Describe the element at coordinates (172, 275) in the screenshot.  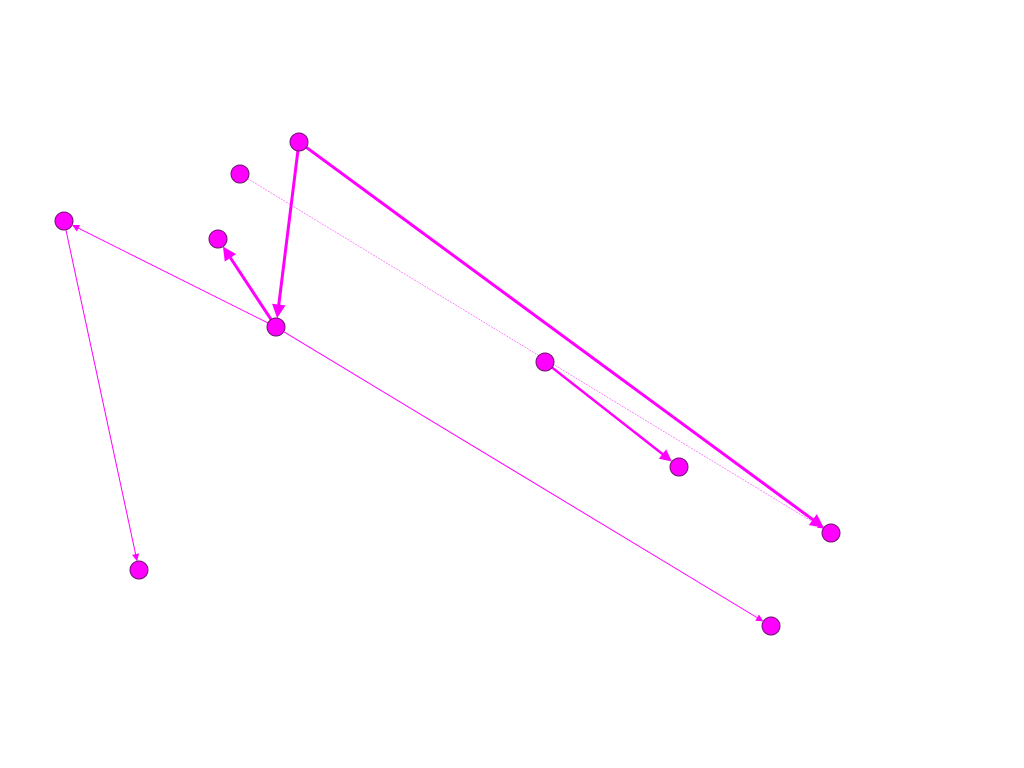
I see `edge-n5-n3` at that location.